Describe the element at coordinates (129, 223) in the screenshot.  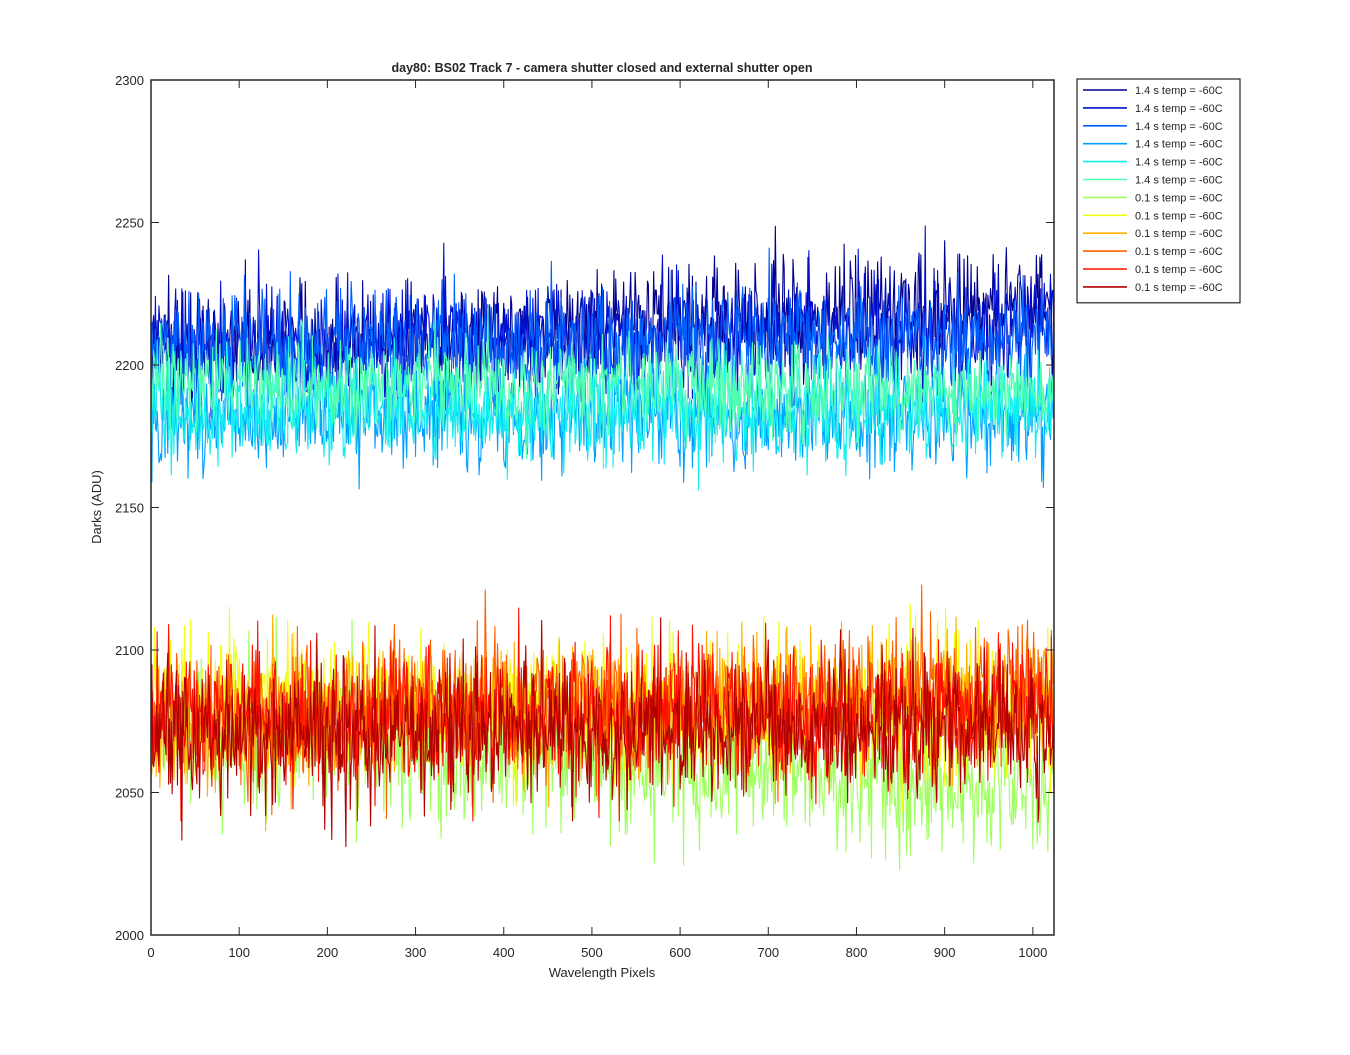
I see `y-tick-label: 2250` at that location.